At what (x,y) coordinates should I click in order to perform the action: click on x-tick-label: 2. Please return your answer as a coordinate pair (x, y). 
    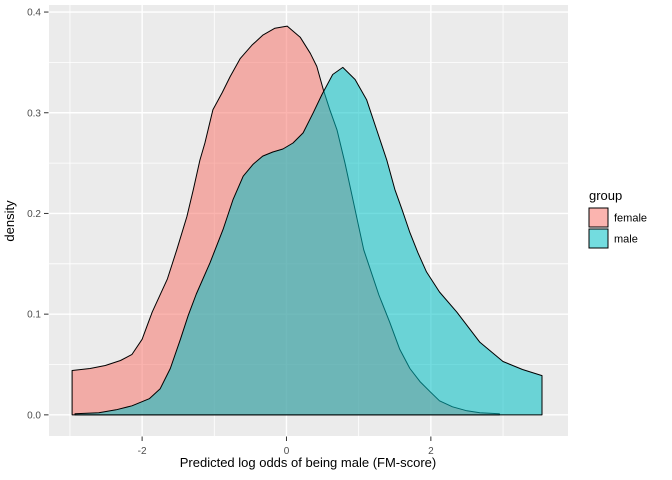
    Looking at the image, I should click on (431, 451).